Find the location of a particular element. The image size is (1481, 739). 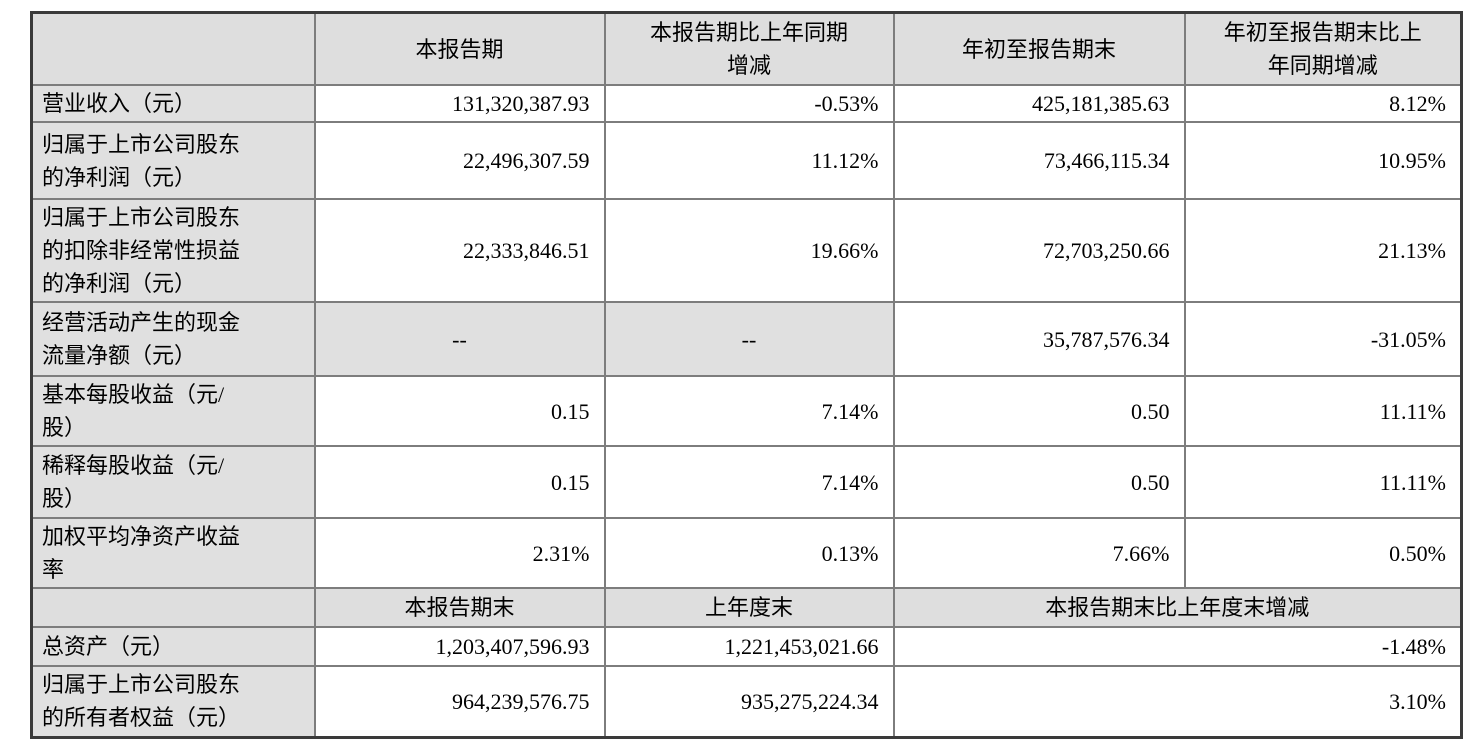

cell-value: 3.10% is located at coordinates (1177, 701).